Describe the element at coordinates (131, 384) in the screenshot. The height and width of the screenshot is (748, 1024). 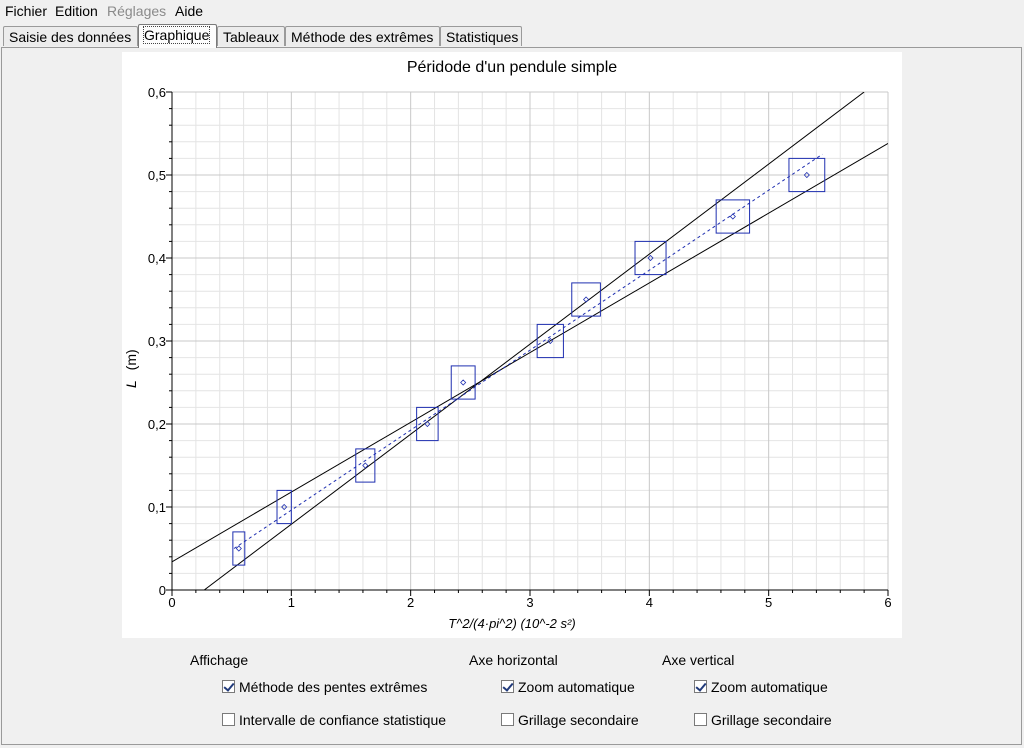
I see `y-axis-label-var: L` at that location.